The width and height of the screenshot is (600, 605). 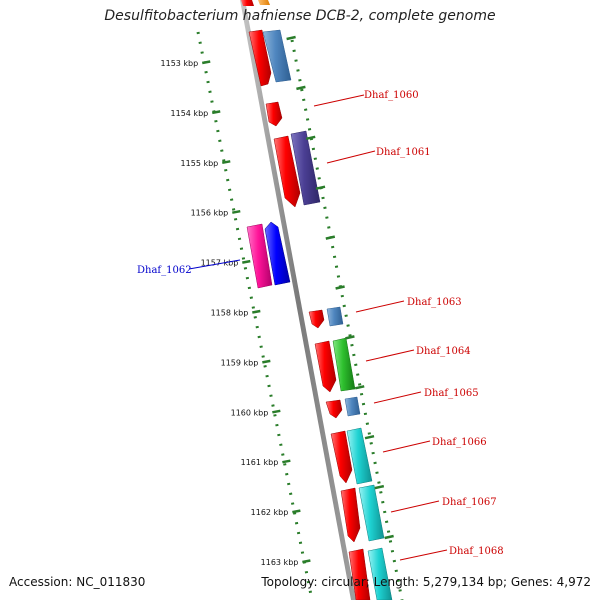 What do you see at coordinates (200, 163) in the screenshot?
I see `kbp-tick-label: 1155 kbp` at bounding box center [200, 163].